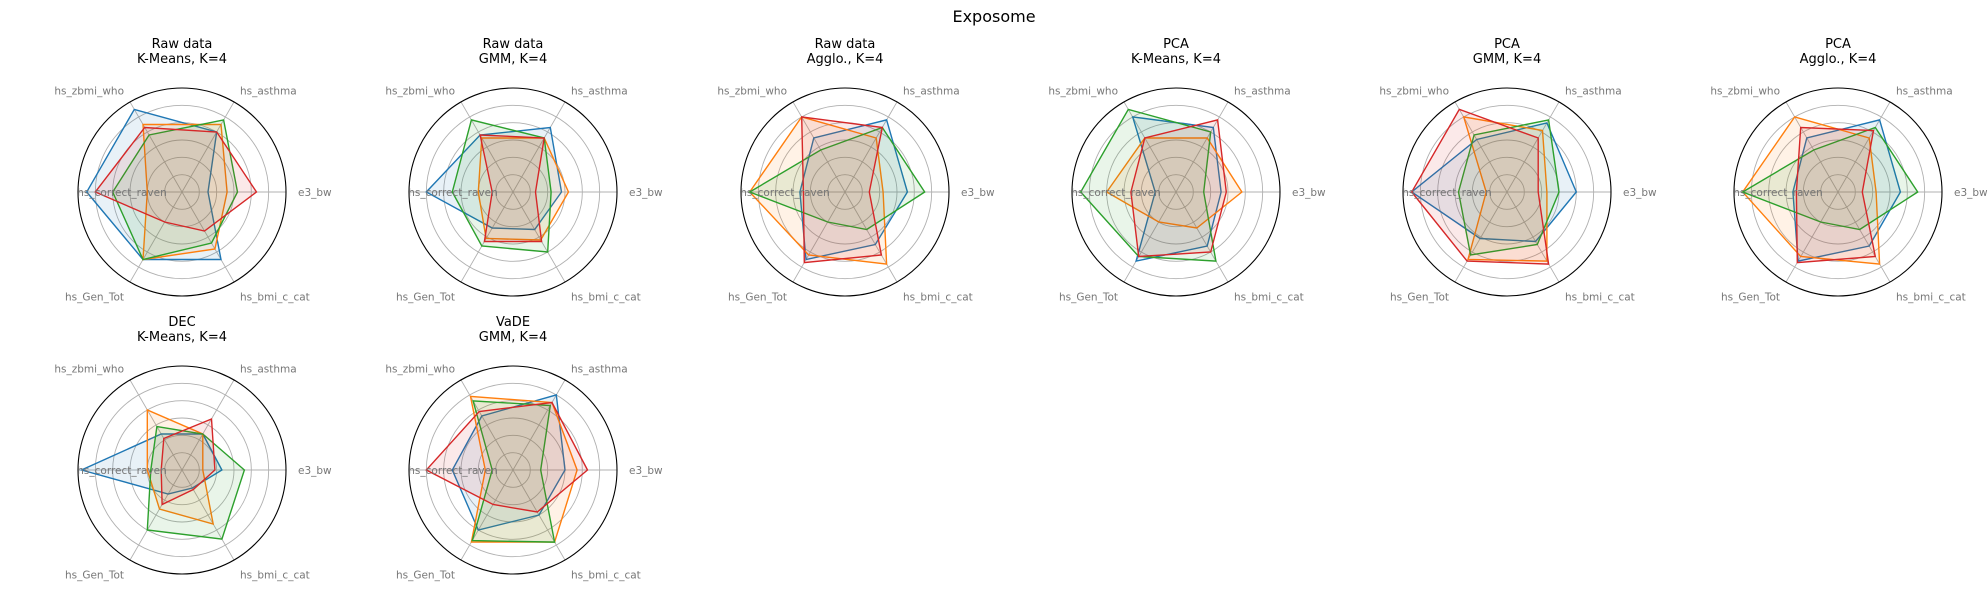 Image resolution: width=1988 pixels, height=592 pixels. What do you see at coordinates (513, 52) in the screenshot?
I see `subplot-title: Raw data GMM, K=4` at bounding box center [513, 52].